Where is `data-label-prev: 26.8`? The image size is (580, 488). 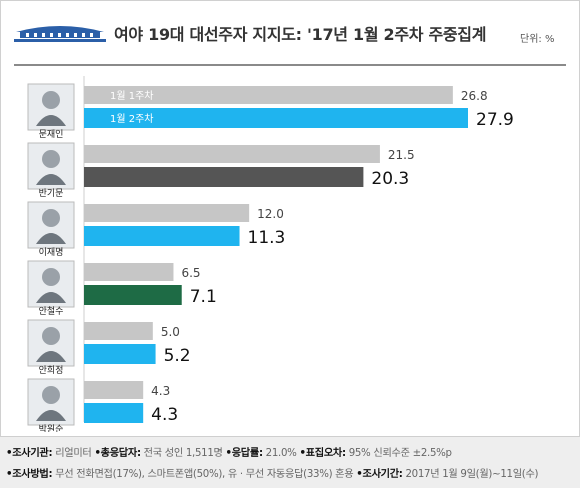
data-label-prev: 26.8 is located at coordinates (474, 96).